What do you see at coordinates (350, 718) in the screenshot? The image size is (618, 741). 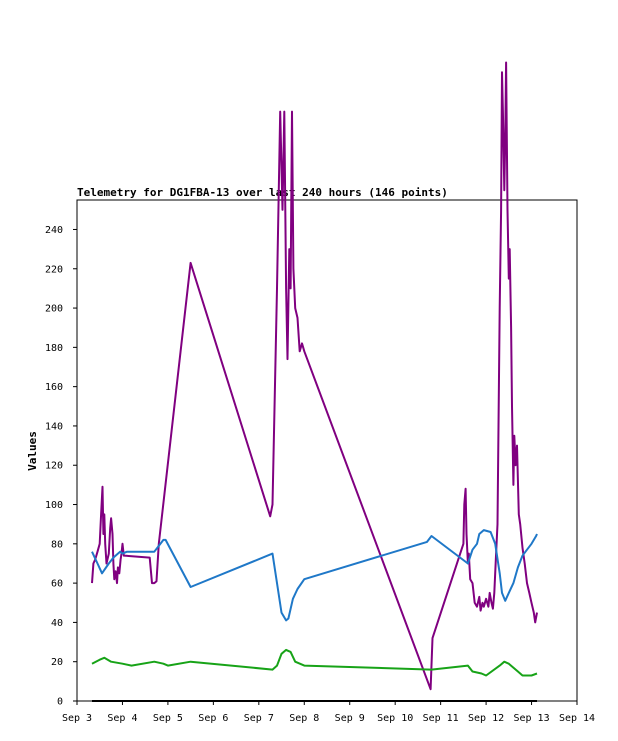 I see `x-tick-label: Sep 9` at bounding box center [350, 718].